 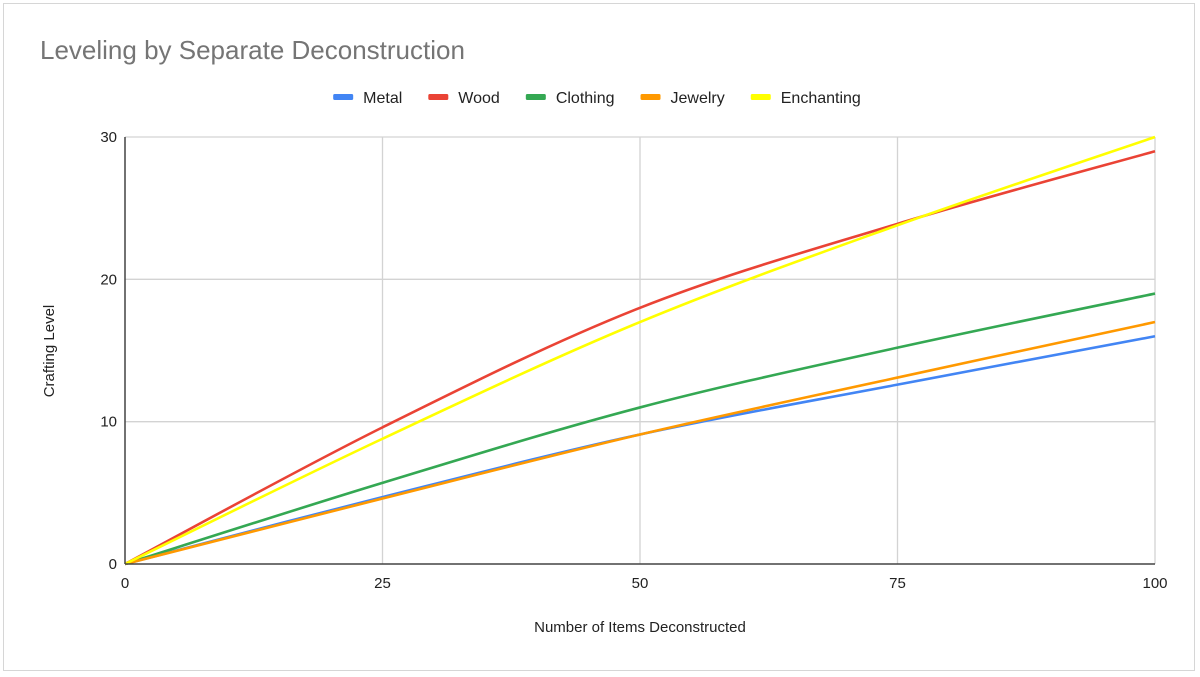 I want to click on y-tick-label: 20, so click(x=108, y=279).